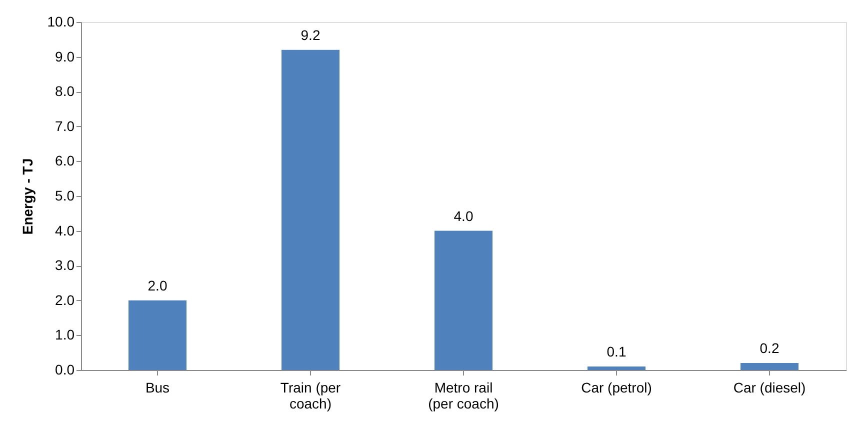 The height and width of the screenshot is (421, 866). Describe the element at coordinates (27, 196) in the screenshot. I see `y-axis-title: Energy - TJ` at that location.